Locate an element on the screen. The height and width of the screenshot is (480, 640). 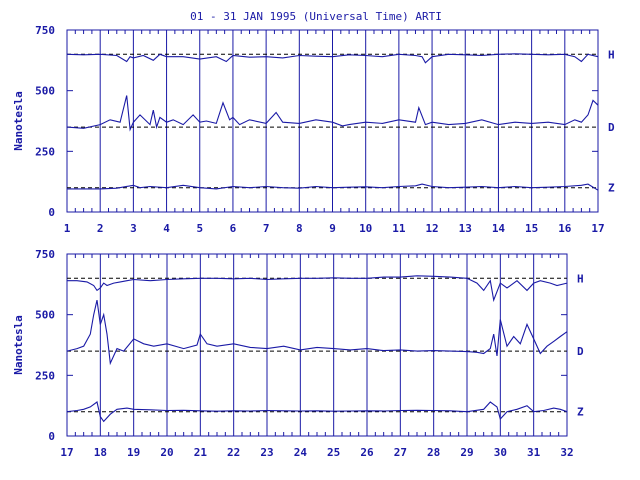
x-tick-label: 4 is located at coordinates (166, 228).